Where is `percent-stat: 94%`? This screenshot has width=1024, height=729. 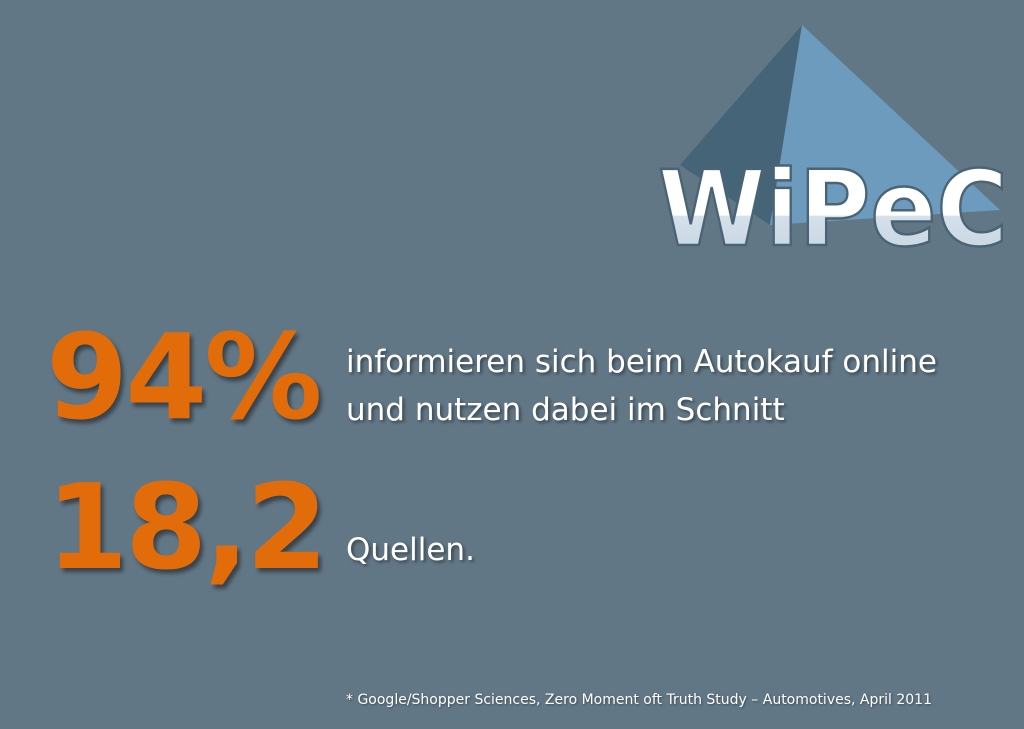
percent-stat: 94% is located at coordinates (184, 377).